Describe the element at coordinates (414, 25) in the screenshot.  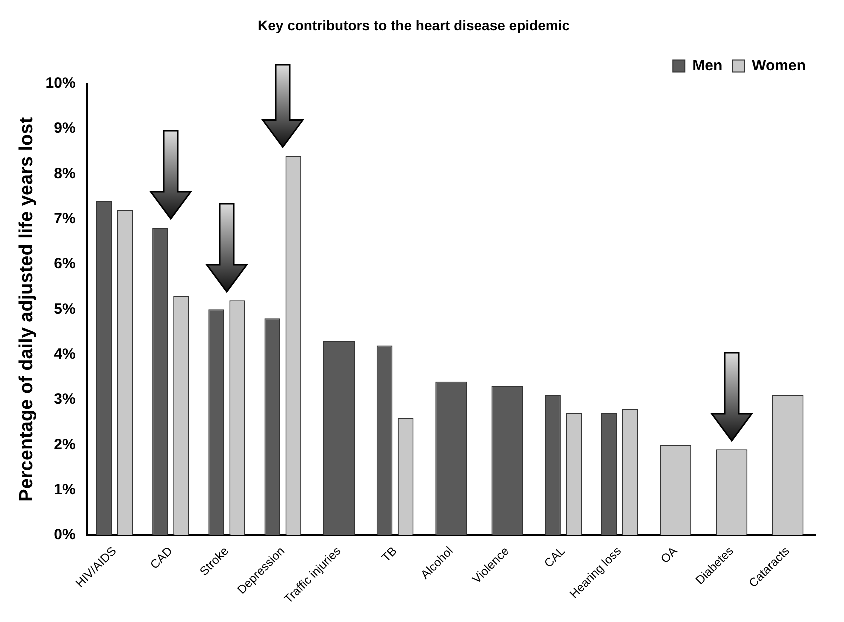
I see `chart-title: Key contributors to the heart disease epidemic` at that location.